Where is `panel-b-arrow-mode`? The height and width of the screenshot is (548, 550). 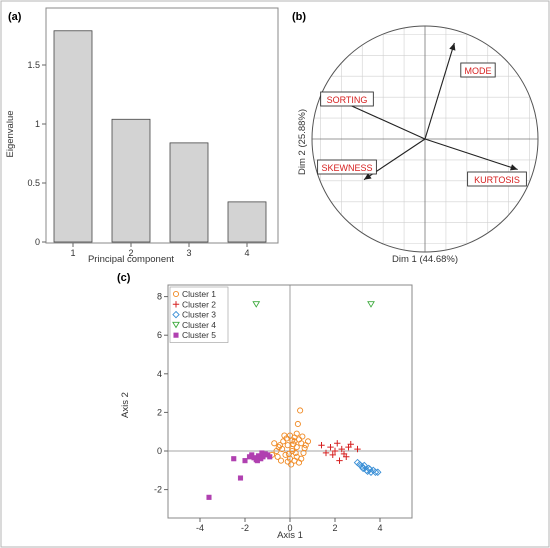 panel-b-arrow-mode is located at coordinates (439, 91).